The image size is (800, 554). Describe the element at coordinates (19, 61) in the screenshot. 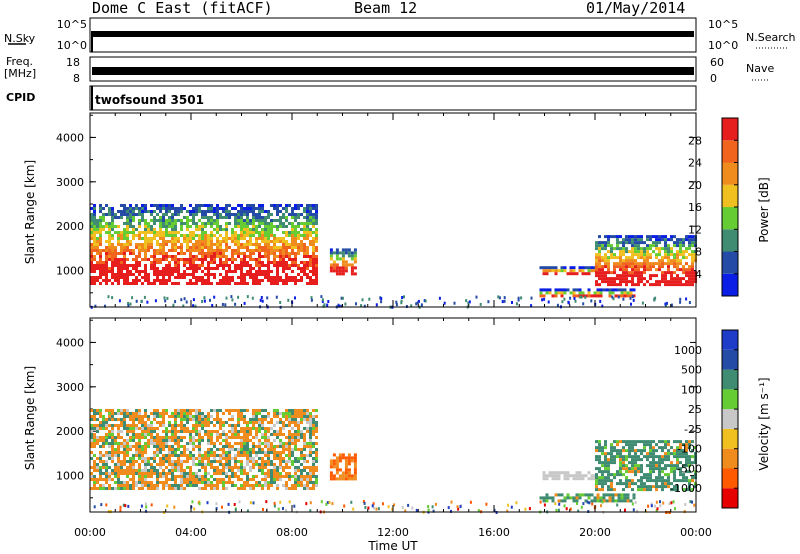

I see `freq-label-1: Freq.` at that location.